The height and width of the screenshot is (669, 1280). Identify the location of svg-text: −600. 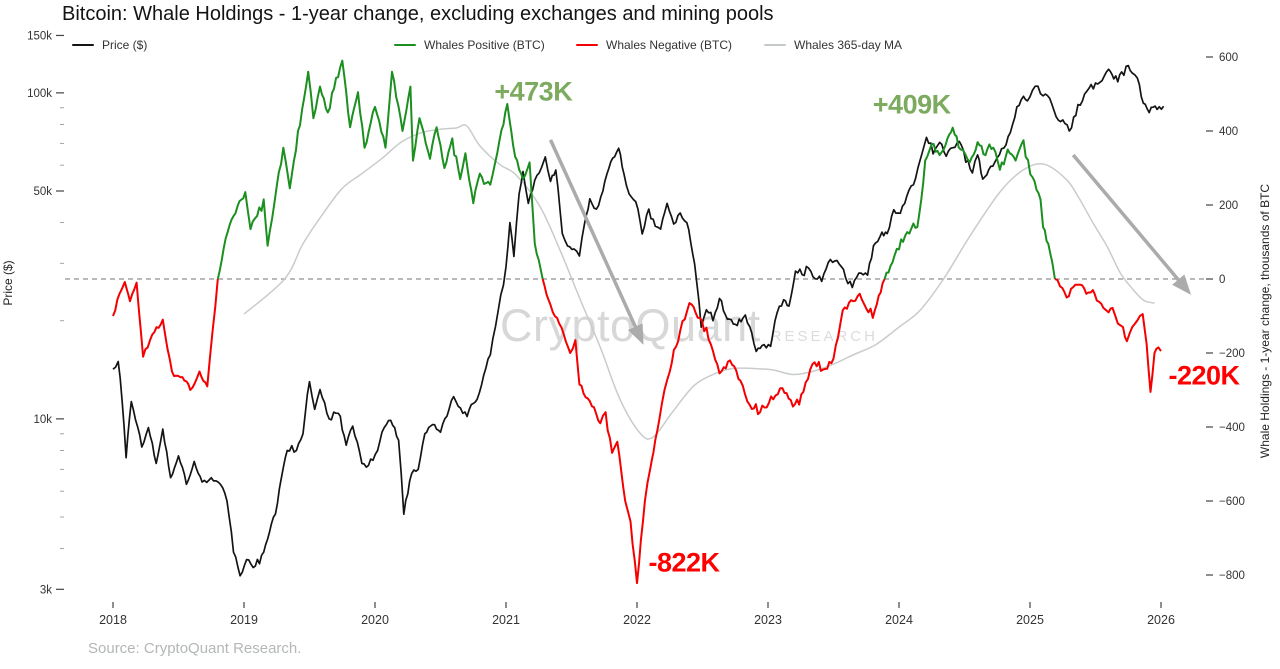
(1232, 502).